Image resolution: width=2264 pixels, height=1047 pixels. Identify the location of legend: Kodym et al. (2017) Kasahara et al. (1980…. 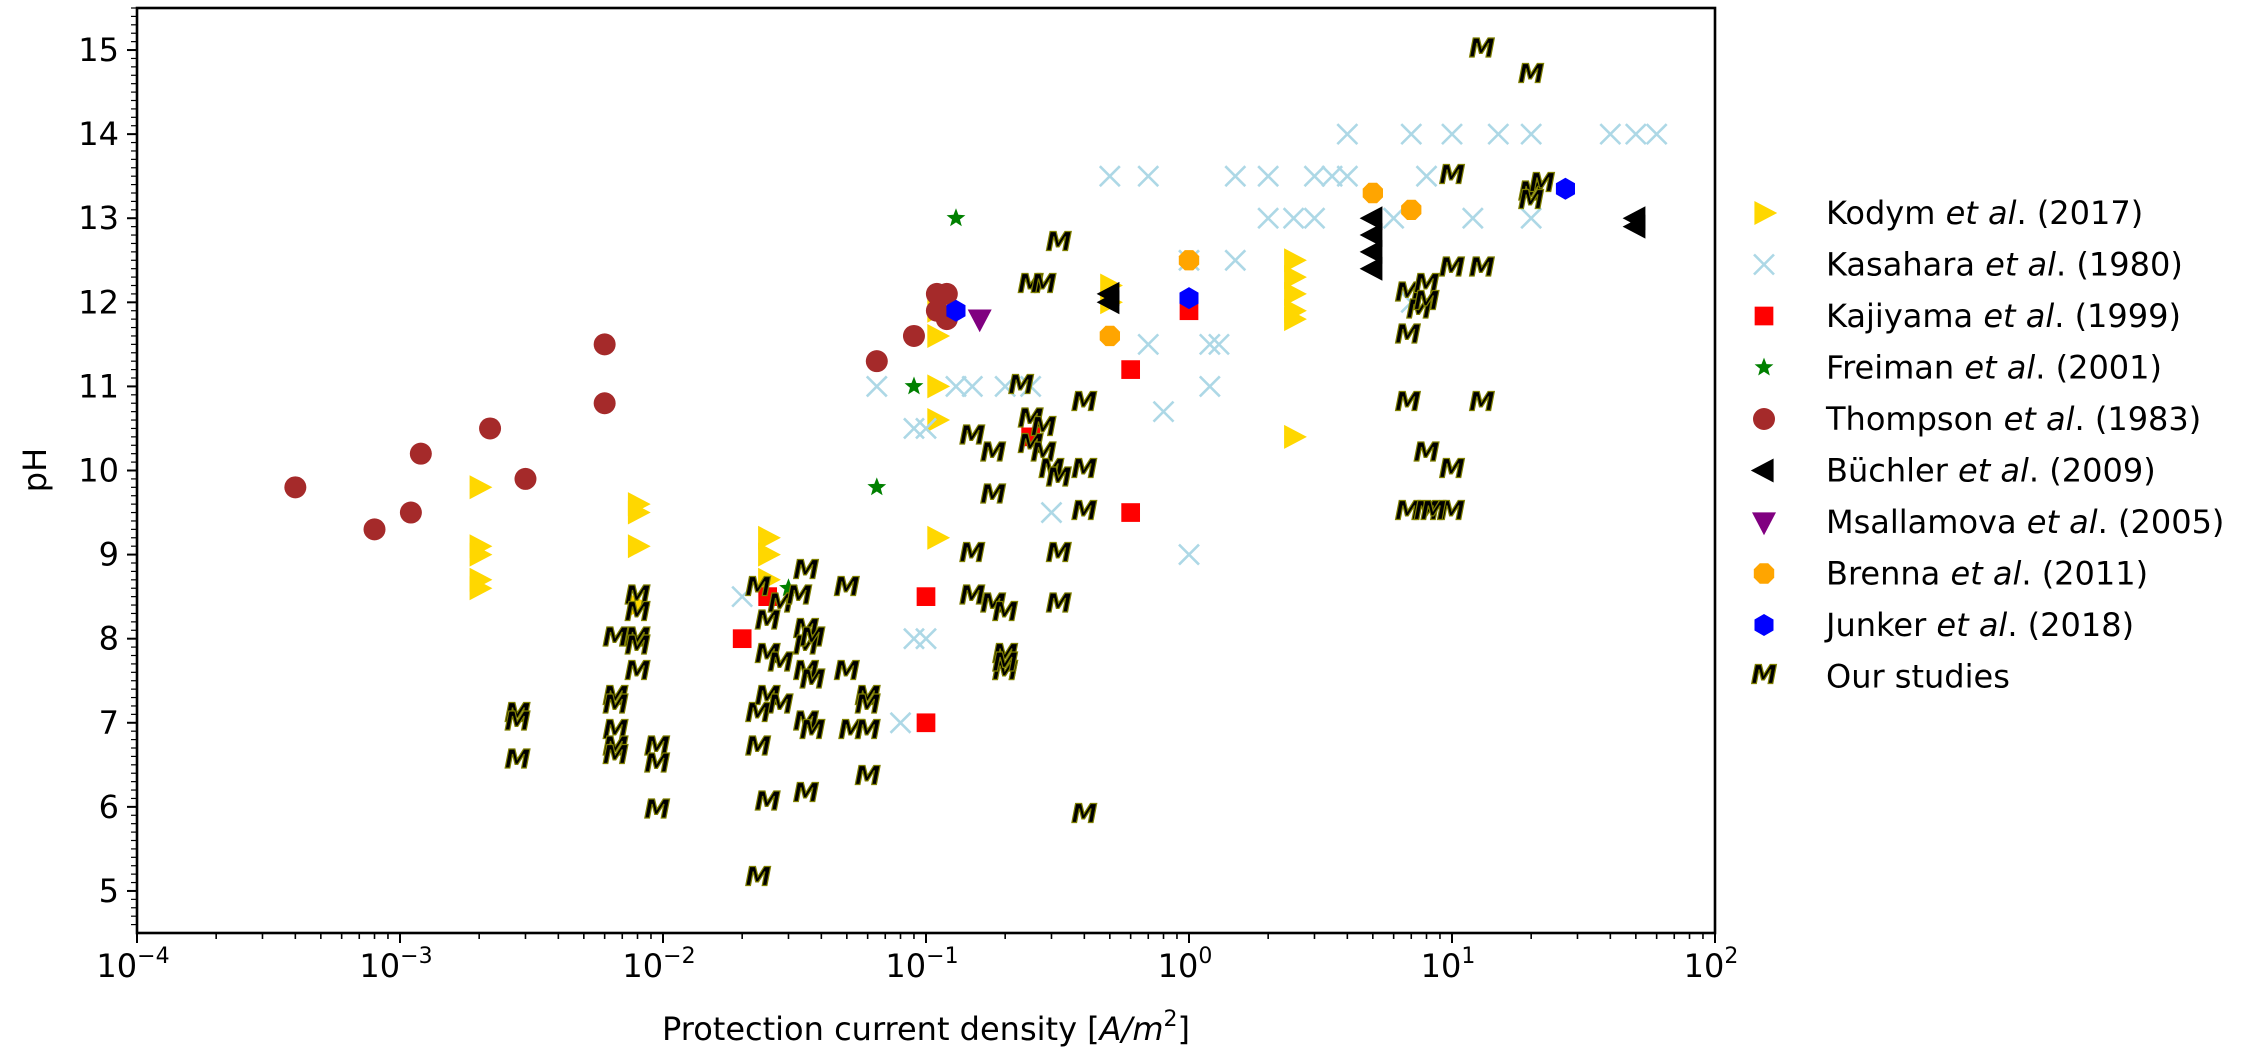
(1987, 445).